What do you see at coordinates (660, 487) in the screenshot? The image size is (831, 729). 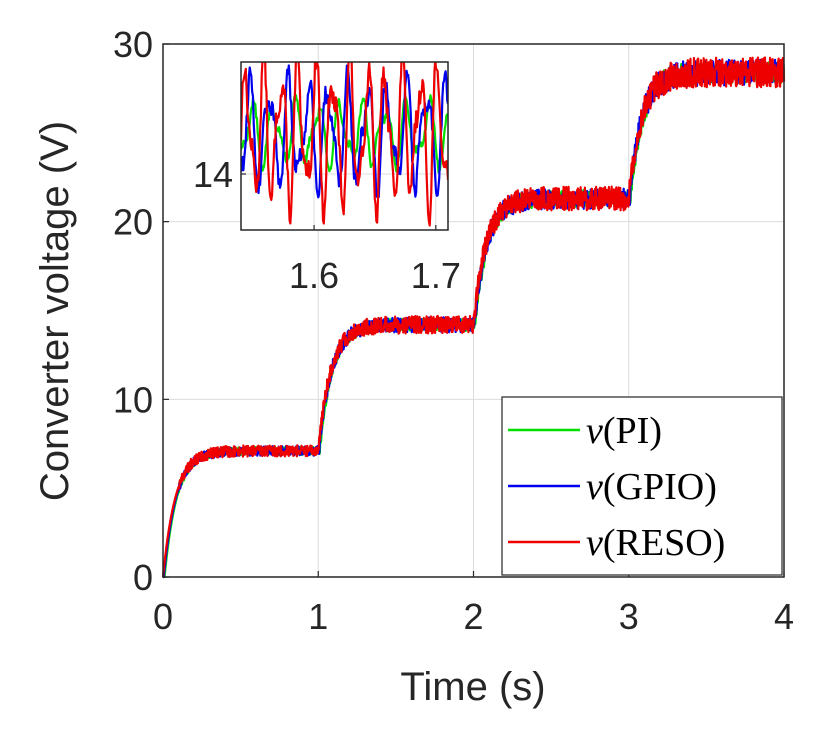 I see `legend-label-gpio: (GPIO)` at bounding box center [660, 487].